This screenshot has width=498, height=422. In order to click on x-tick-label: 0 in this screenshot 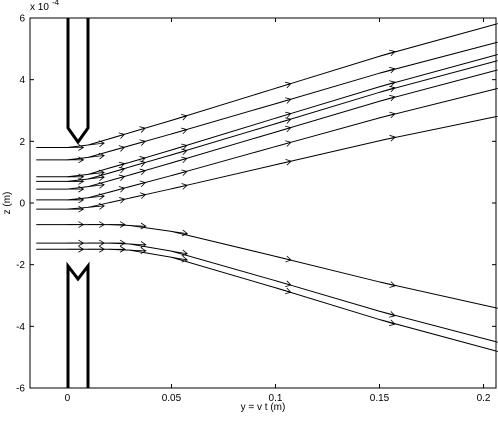, I will do `click(68, 398)`.